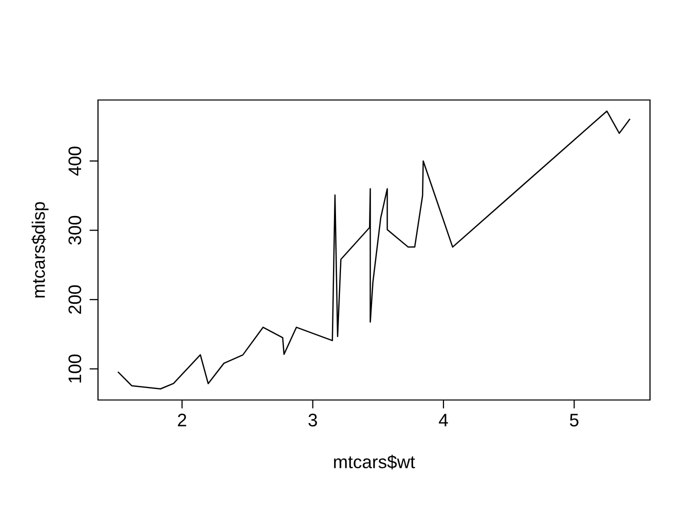  I want to click on x-axis-title: mtcars$wt, so click(374, 462).